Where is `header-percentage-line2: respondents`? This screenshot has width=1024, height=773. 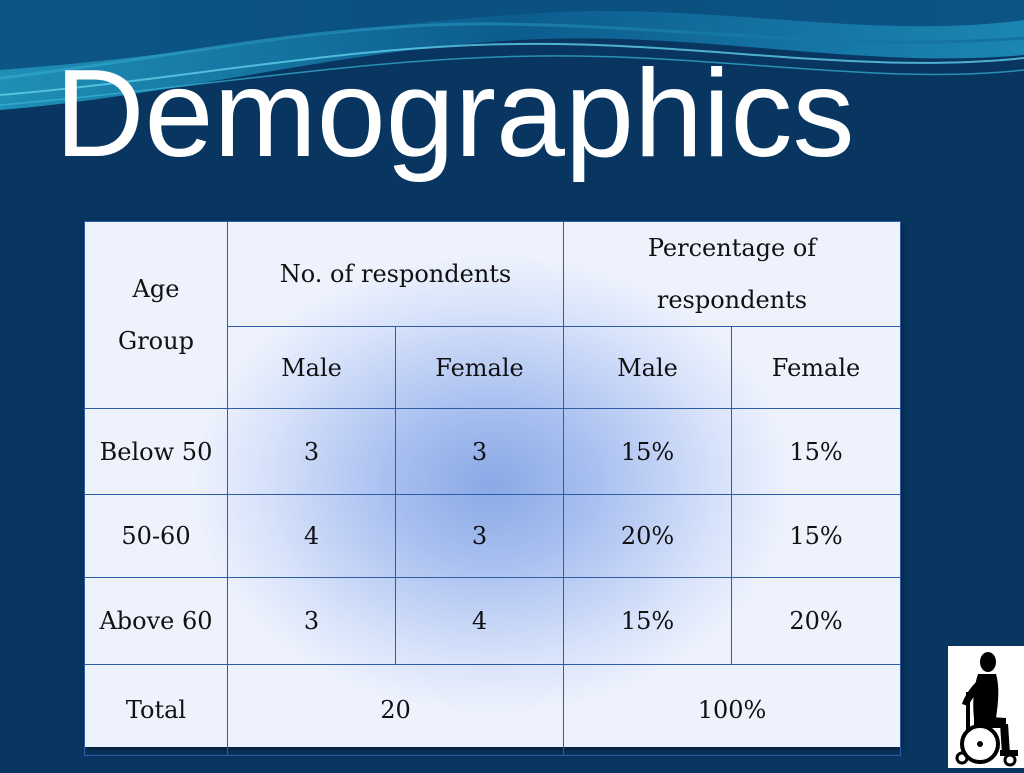
header-percentage-line2: respondents is located at coordinates (732, 300).